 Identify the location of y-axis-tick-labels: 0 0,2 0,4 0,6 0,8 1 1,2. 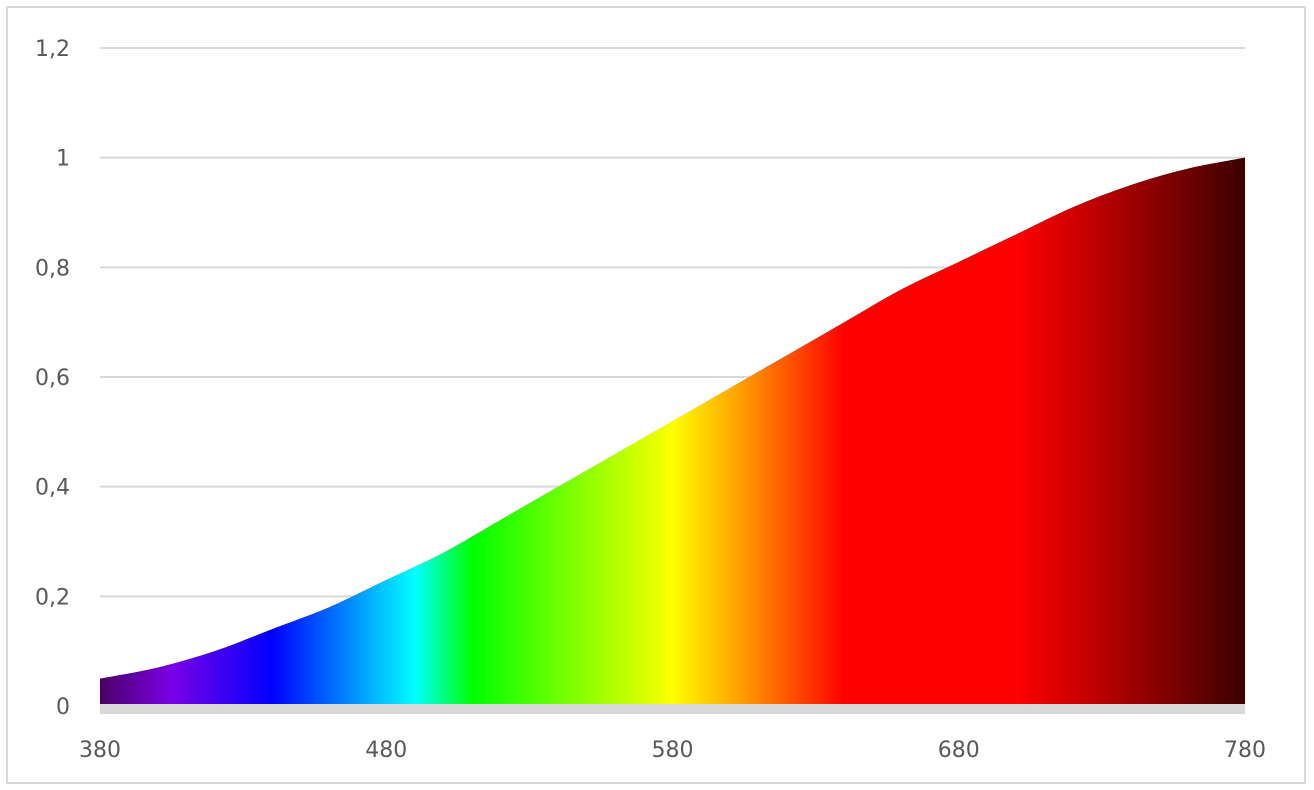
(52, 378).